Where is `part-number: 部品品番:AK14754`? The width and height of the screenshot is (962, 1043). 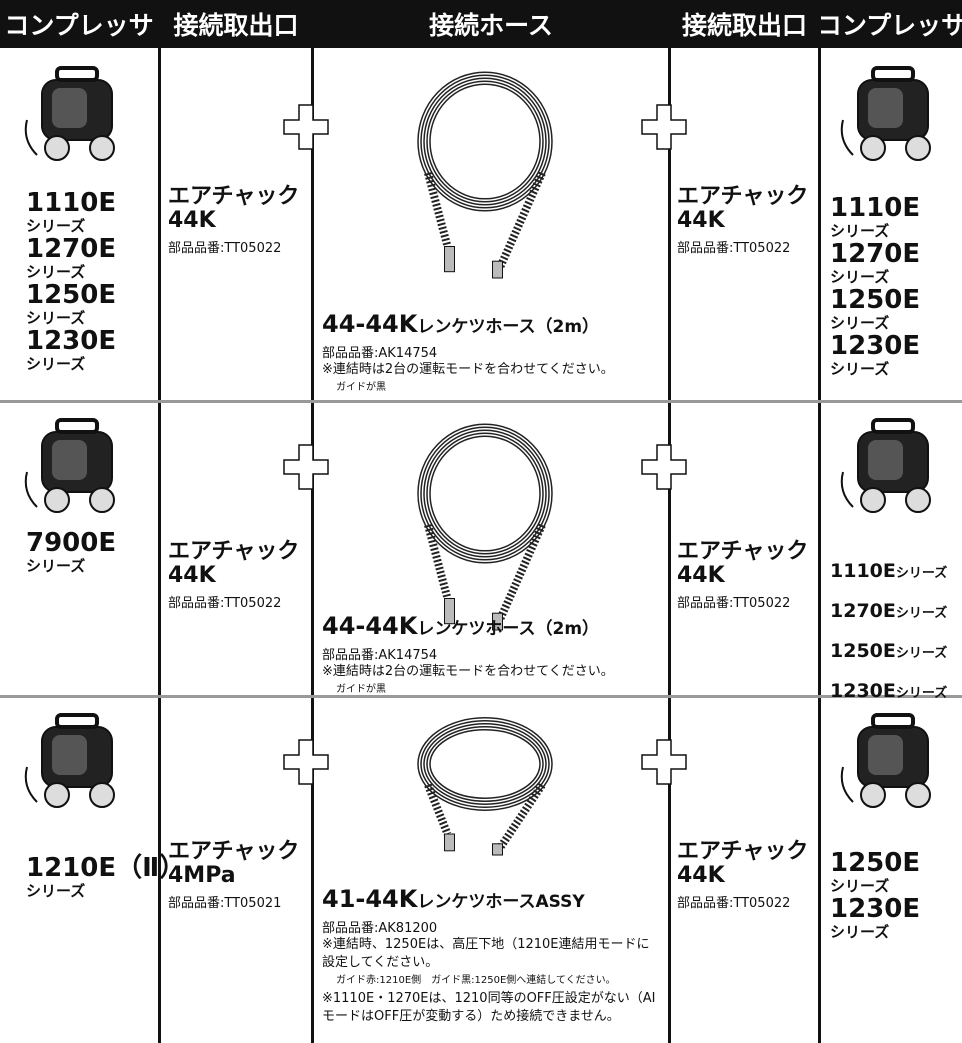 part-number: 部品品番:AK14754 is located at coordinates (380, 655).